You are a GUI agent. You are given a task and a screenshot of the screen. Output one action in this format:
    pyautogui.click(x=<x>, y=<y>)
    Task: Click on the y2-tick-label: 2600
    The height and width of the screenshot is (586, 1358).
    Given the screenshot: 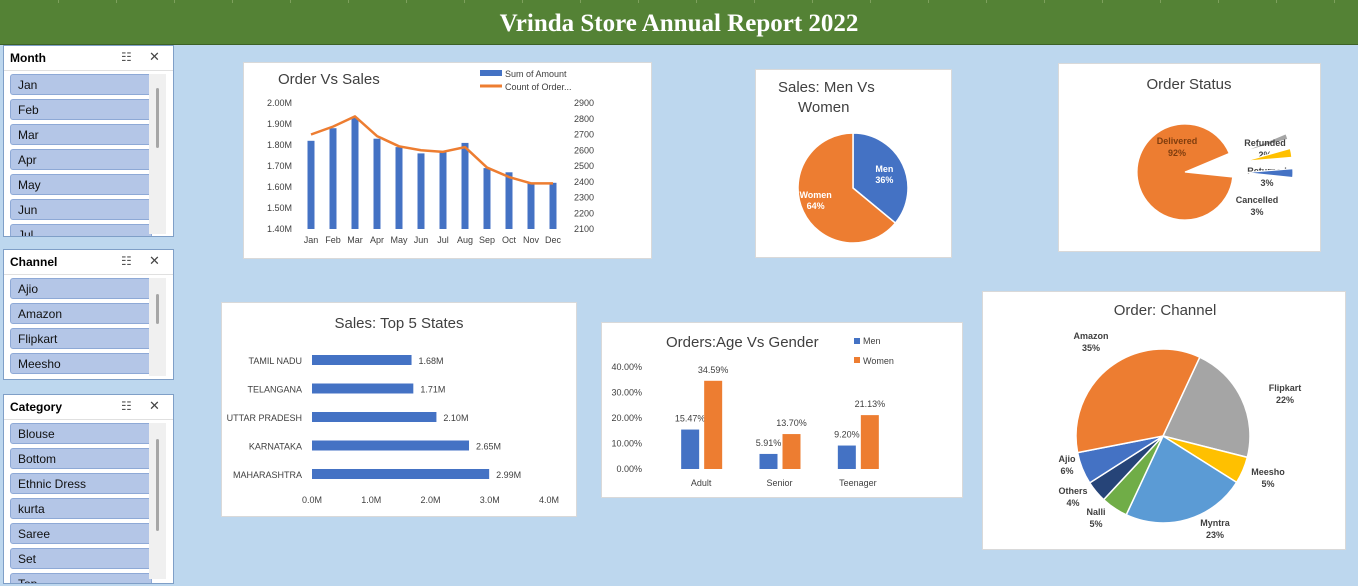 What is the action you would take?
    pyautogui.click(x=584, y=150)
    